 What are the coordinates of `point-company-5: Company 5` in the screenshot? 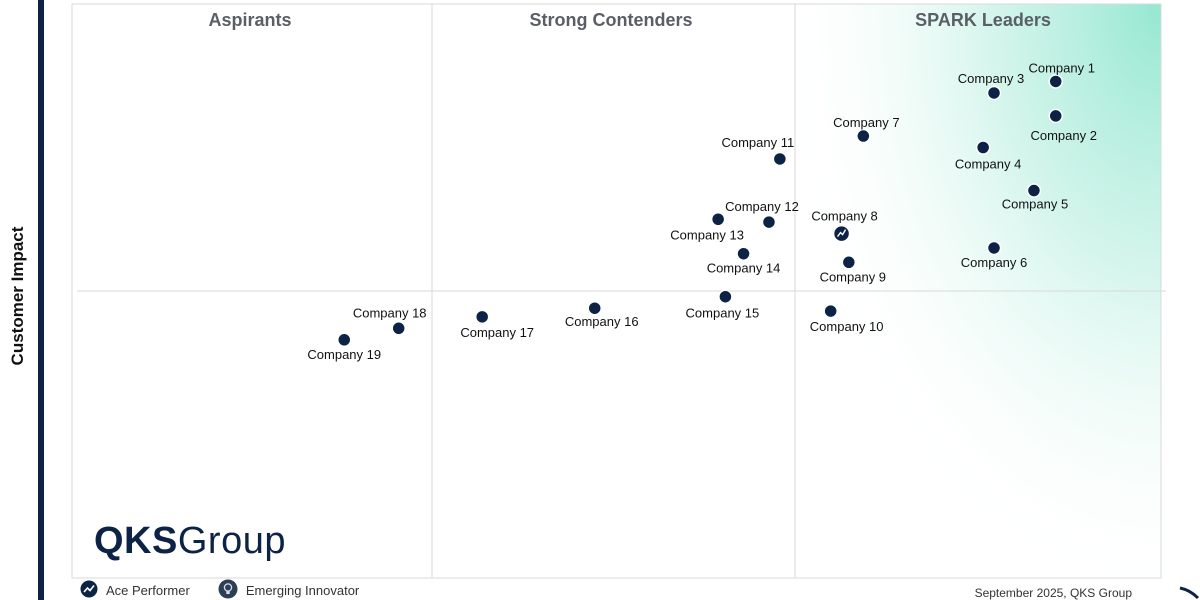 It's located at (1035, 197).